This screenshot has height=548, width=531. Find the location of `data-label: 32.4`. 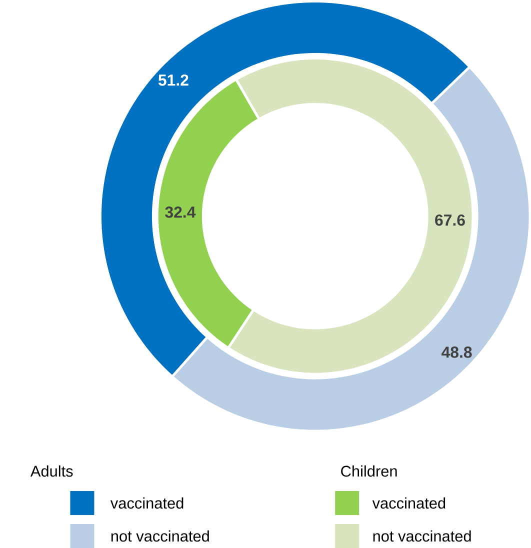

data-label: 32.4 is located at coordinates (180, 212).